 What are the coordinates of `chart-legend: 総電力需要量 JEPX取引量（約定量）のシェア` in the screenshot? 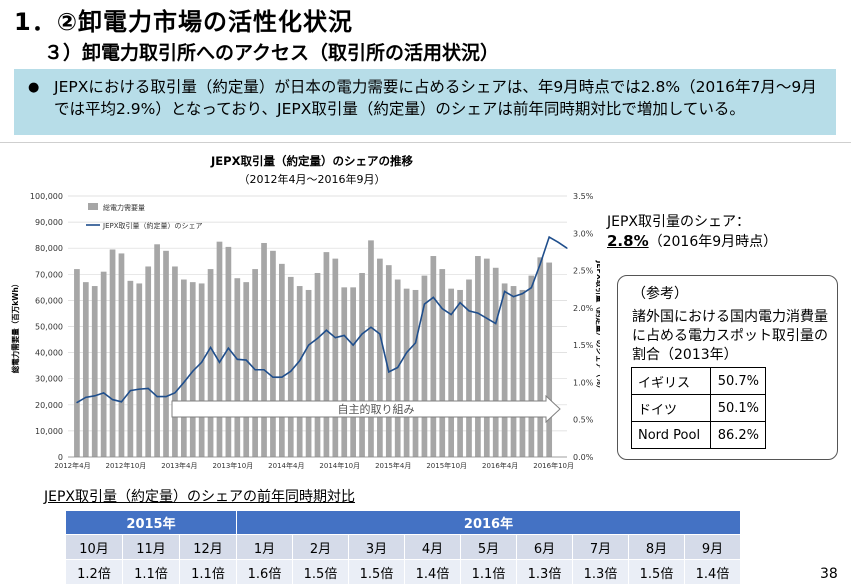 It's located at (144, 216).